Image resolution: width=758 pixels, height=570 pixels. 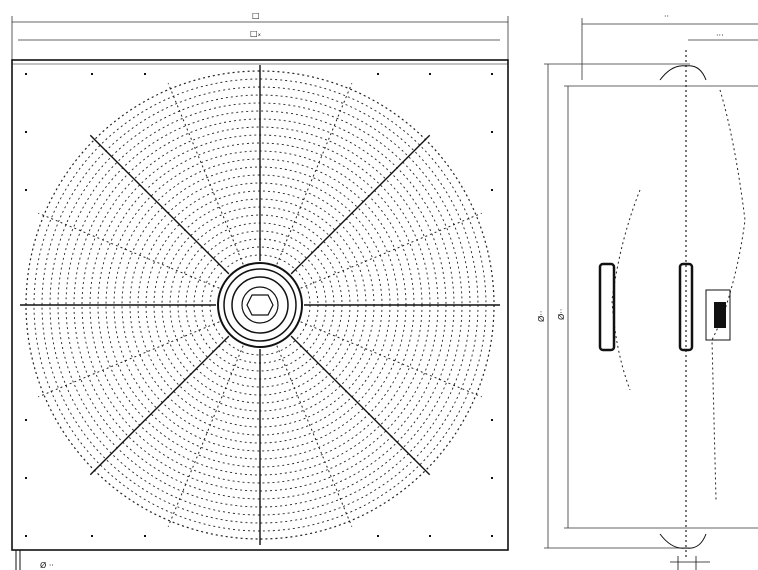 I want to click on dim-outer-width-label: □, so click(x=256, y=15).